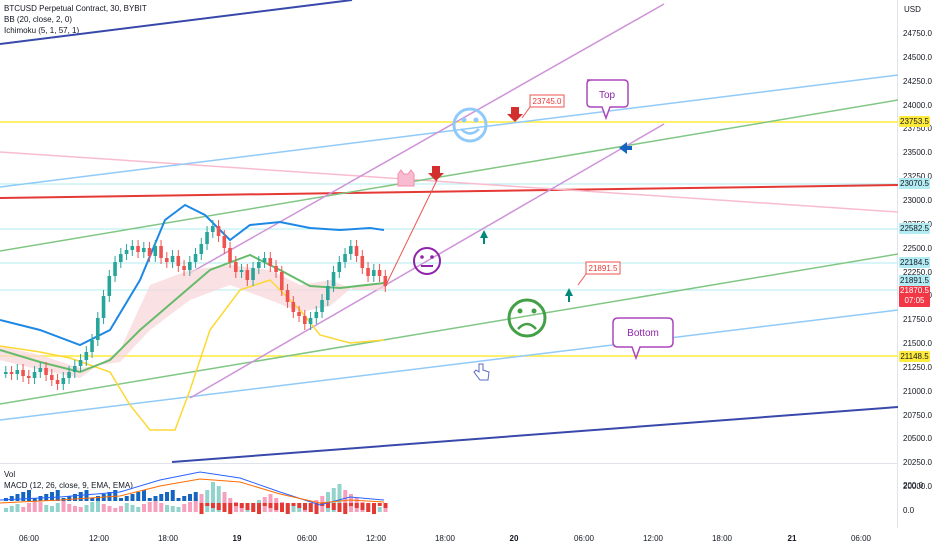  What do you see at coordinates (75, 8) in the screenshot?
I see `symbol-legend: BTCUSD Perpetual Contract, 30, BYBIT` at bounding box center [75, 8].